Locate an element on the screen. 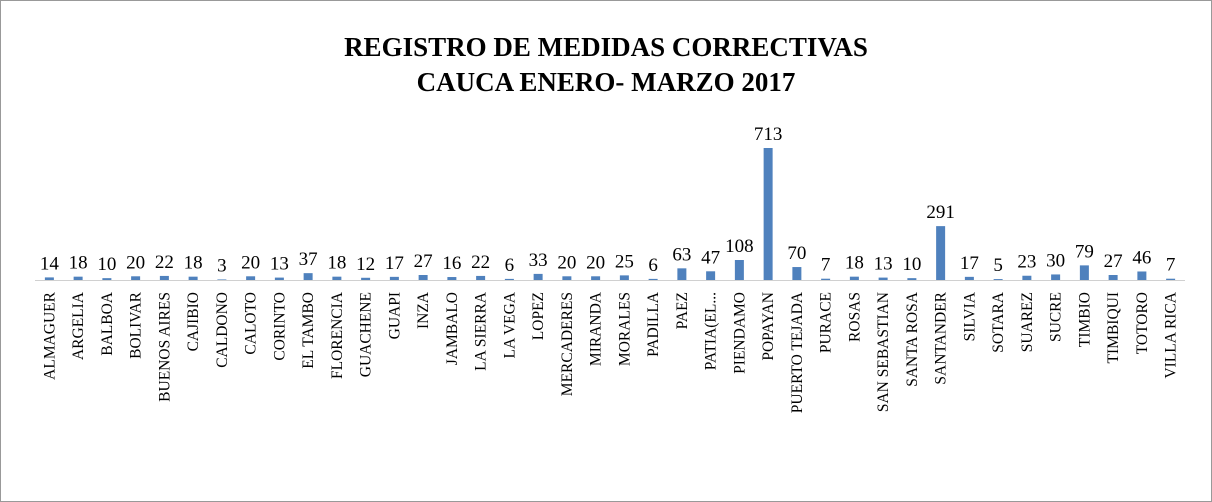  x-tick-label: CORINTO is located at coordinates (279, 326).